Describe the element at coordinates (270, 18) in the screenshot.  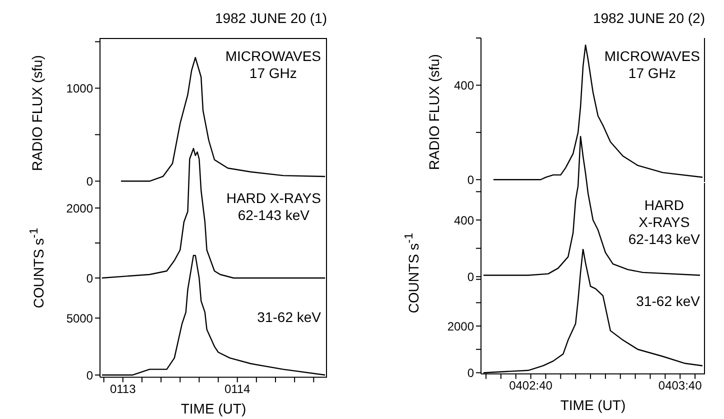
I see `chart-title: 1982 JUNE 20 (1)` at that location.